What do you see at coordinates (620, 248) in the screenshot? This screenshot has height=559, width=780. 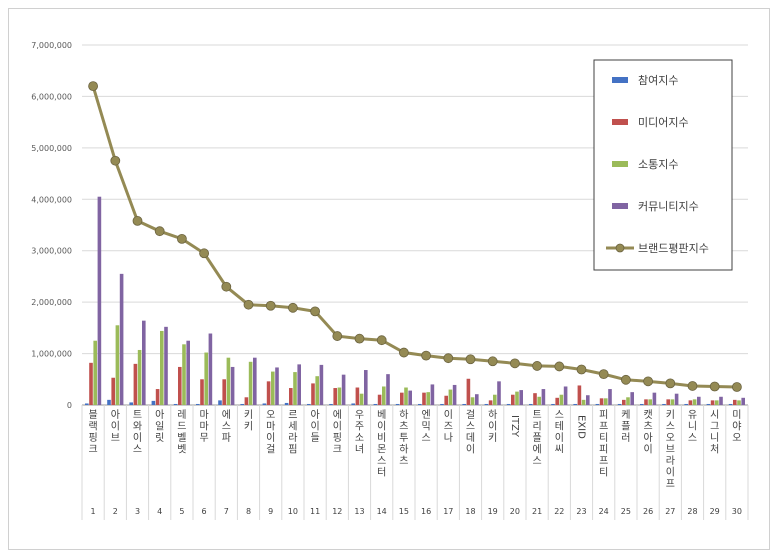 I see `legend-marker` at bounding box center [620, 248].